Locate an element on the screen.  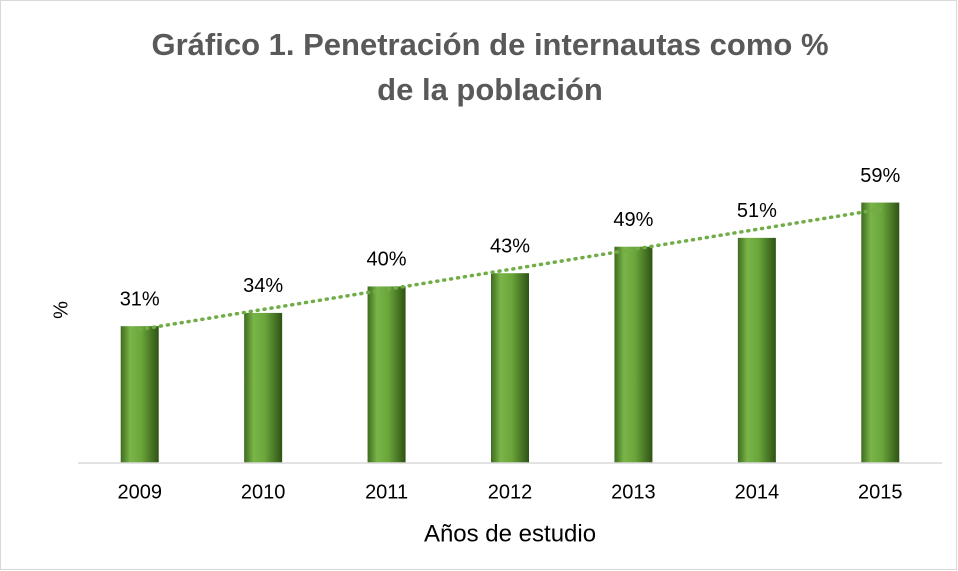
x-tick-label: 2009 is located at coordinates (139, 492).